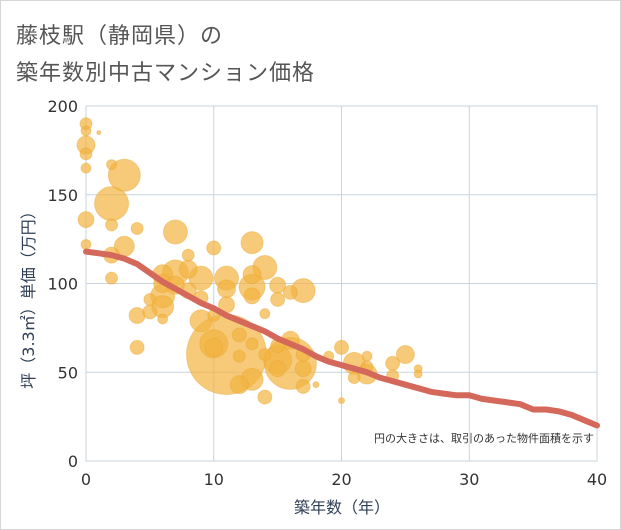 This screenshot has height=530, width=621. Describe the element at coordinates (120, 36) in the screenshot. I see `chart-title-line1: 藤枝駅（静岡県）の` at that location.